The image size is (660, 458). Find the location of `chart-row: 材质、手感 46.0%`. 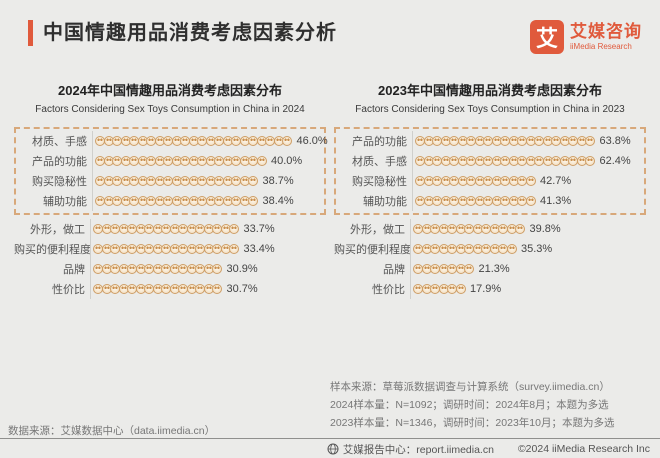

chart-row: 材质、手感 46.0% is located at coordinates (172, 141).